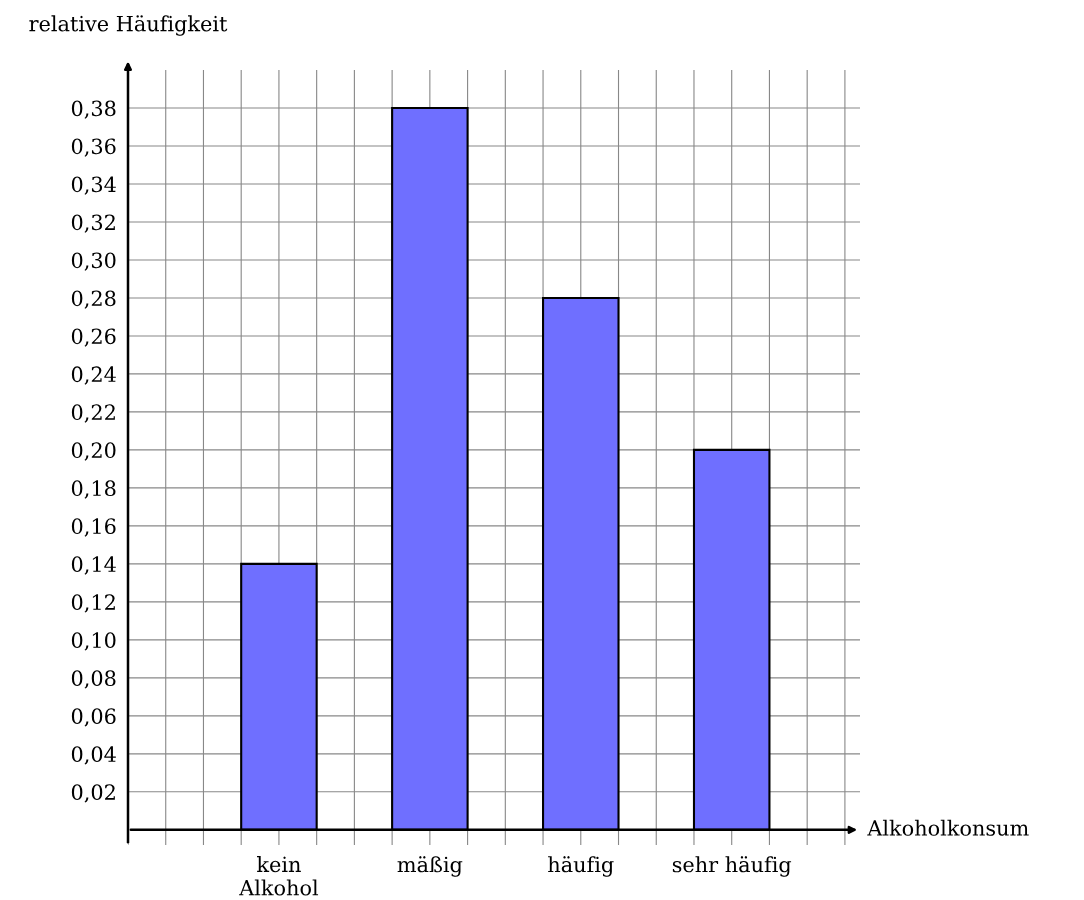 The width and height of the screenshot is (1084, 900). I want to click on y-tick-label: 0,28, so click(93, 299).